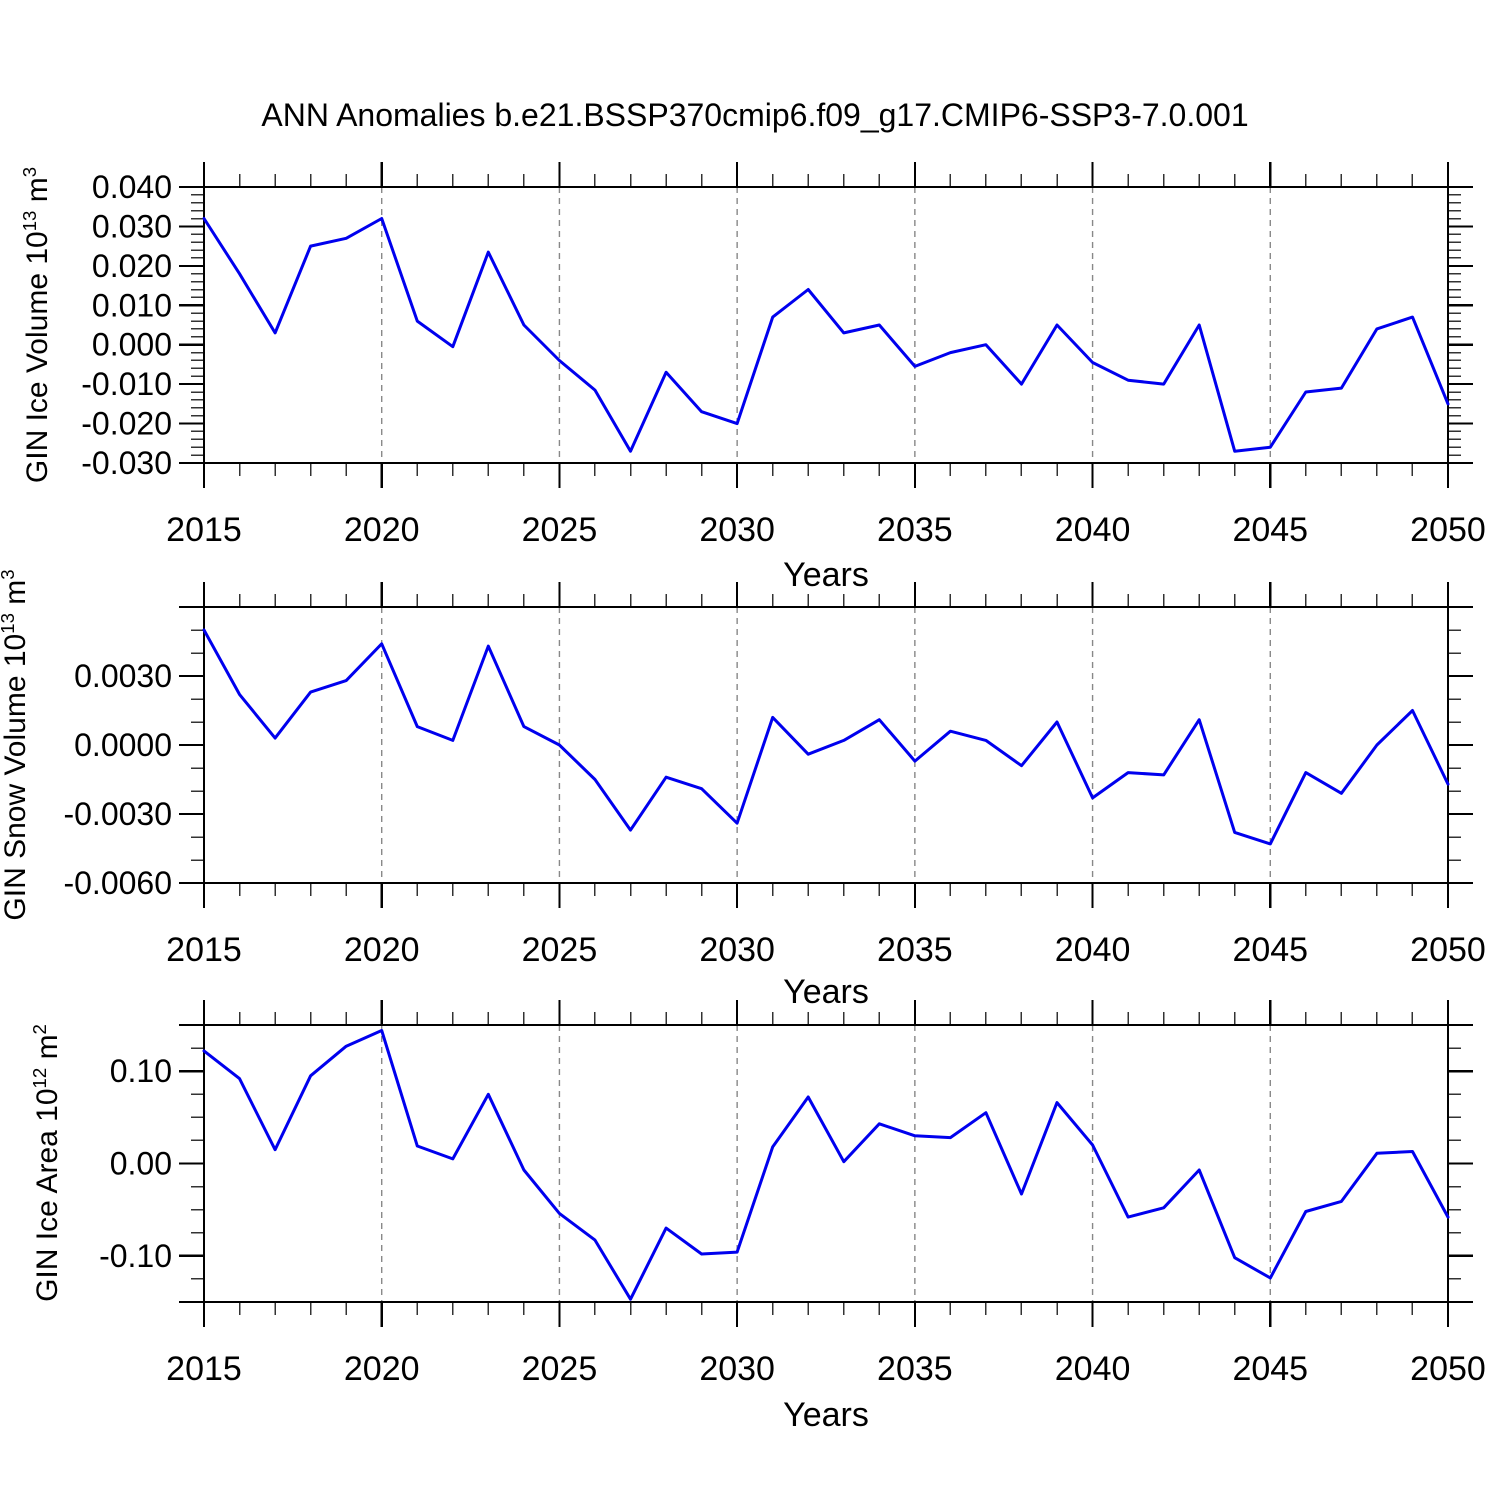 This screenshot has width=1500, height=1500. Describe the element at coordinates (826, 1415) in the screenshot. I see `x-axis-title-panel-3: Years` at that location.